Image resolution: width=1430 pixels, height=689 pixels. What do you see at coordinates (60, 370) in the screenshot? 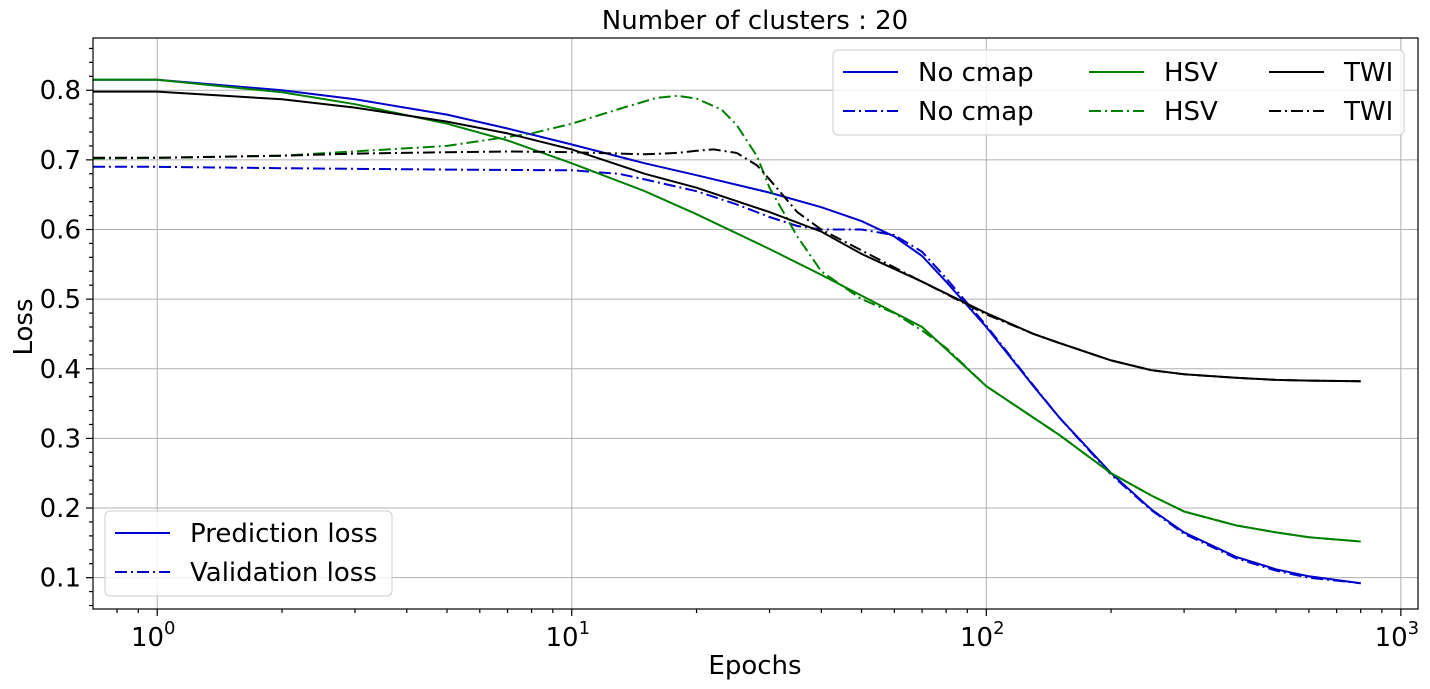
I see `y-tick-label: 0.4` at bounding box center [60, 370].